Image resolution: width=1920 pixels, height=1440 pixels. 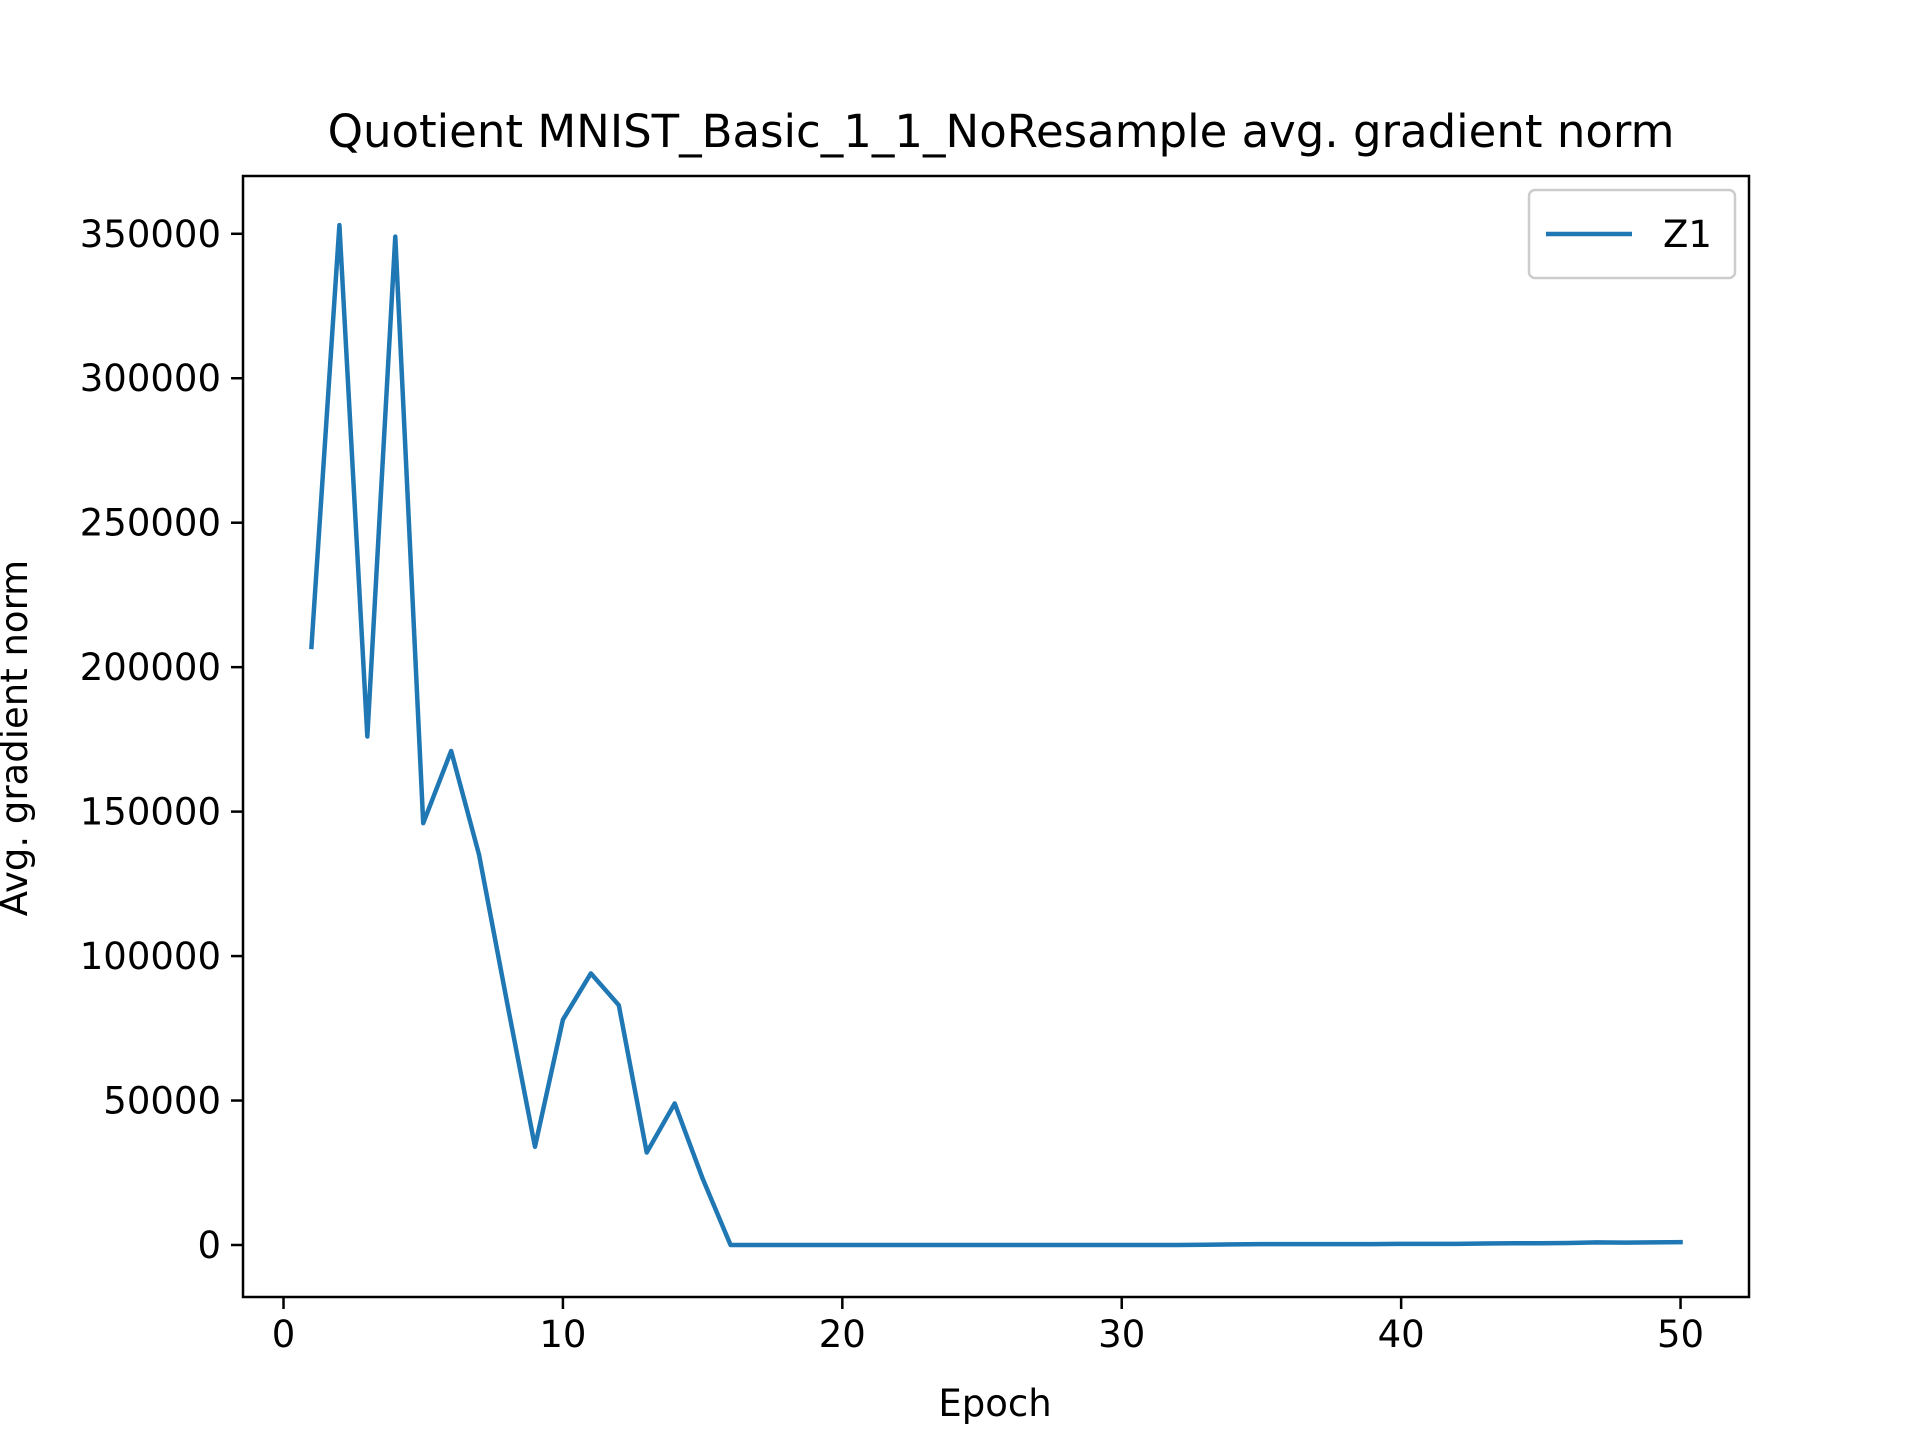 I want to click on legend-label: Z1, so click(x=1687, y=234).